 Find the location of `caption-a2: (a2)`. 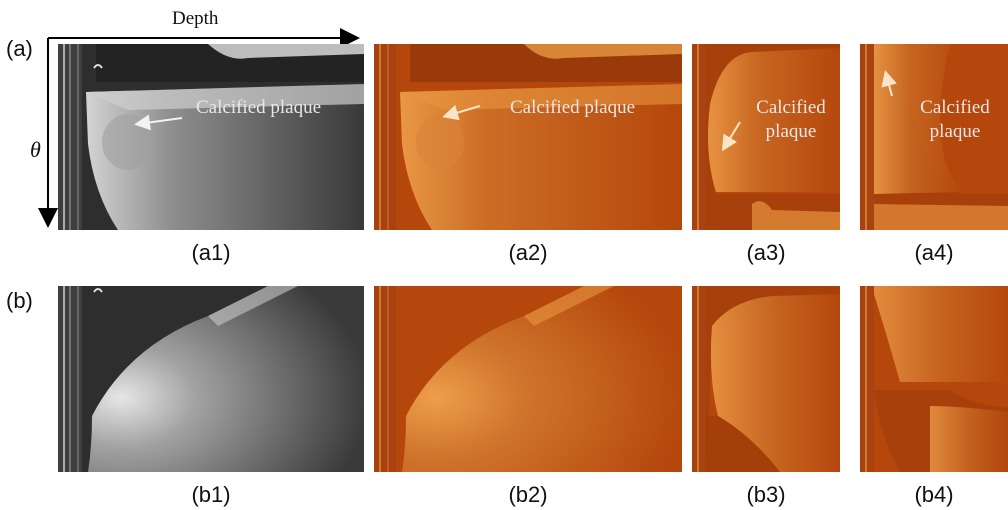

caption-a2: (a2) is located at coordinates (528, 252).